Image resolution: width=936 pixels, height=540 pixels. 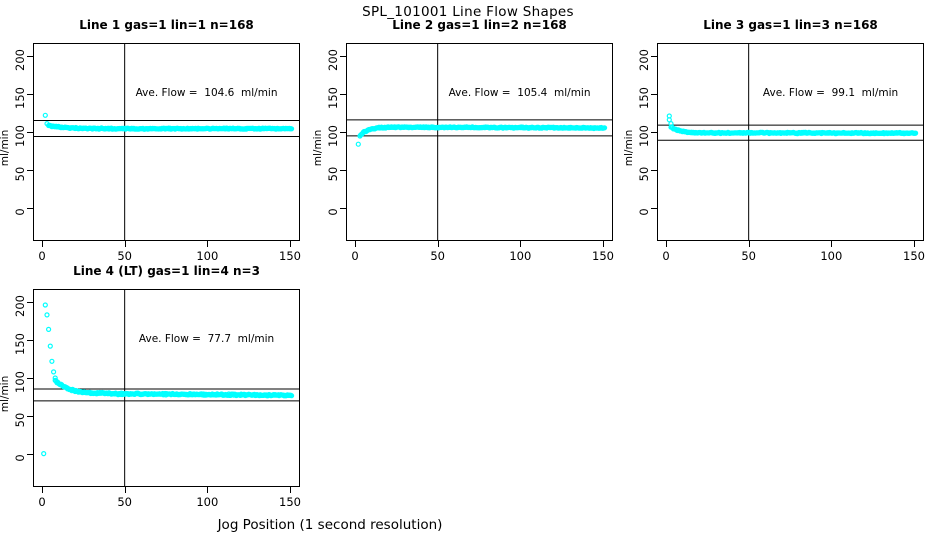 I want to click on ave-flow-annotation: Ave. Flow = 77.7 ml/min, so click(x=206, y=339).